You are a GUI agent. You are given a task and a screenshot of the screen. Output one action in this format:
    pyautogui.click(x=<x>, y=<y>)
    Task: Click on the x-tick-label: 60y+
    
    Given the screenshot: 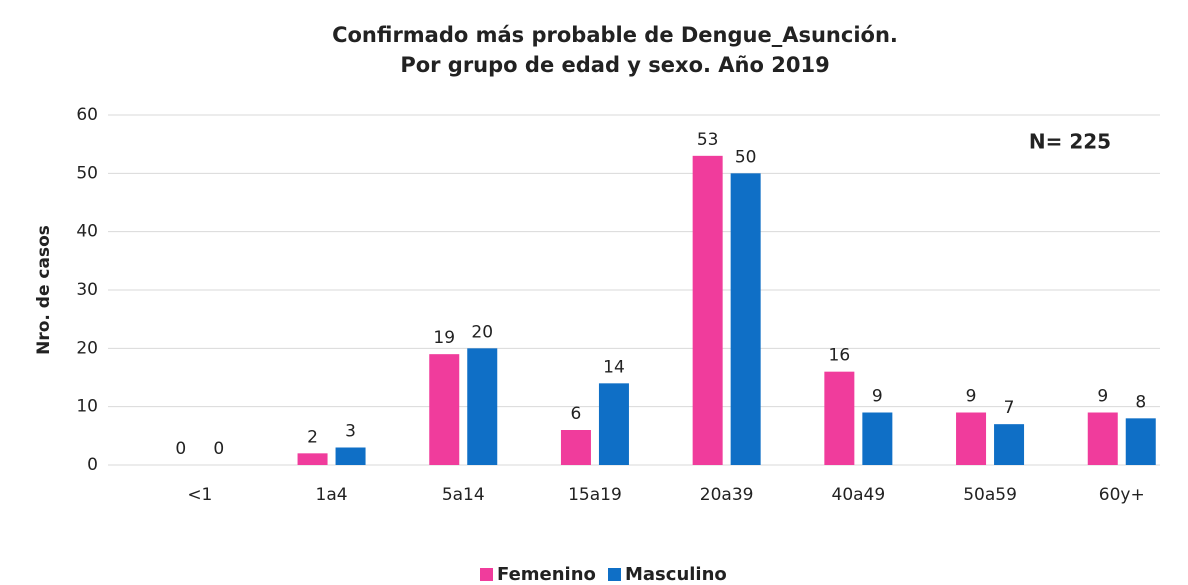 What is the action you would take?
    pyautogui.click(x=1122, y=495)
    